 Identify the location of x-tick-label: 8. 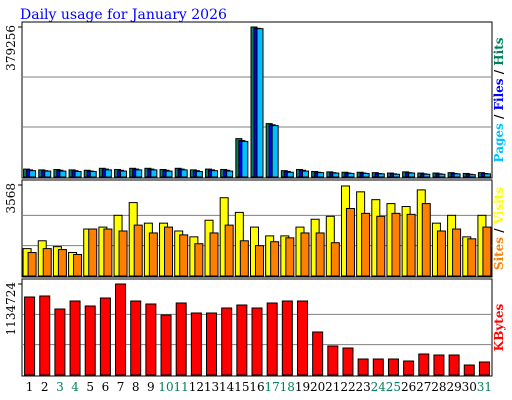
(136, 387).